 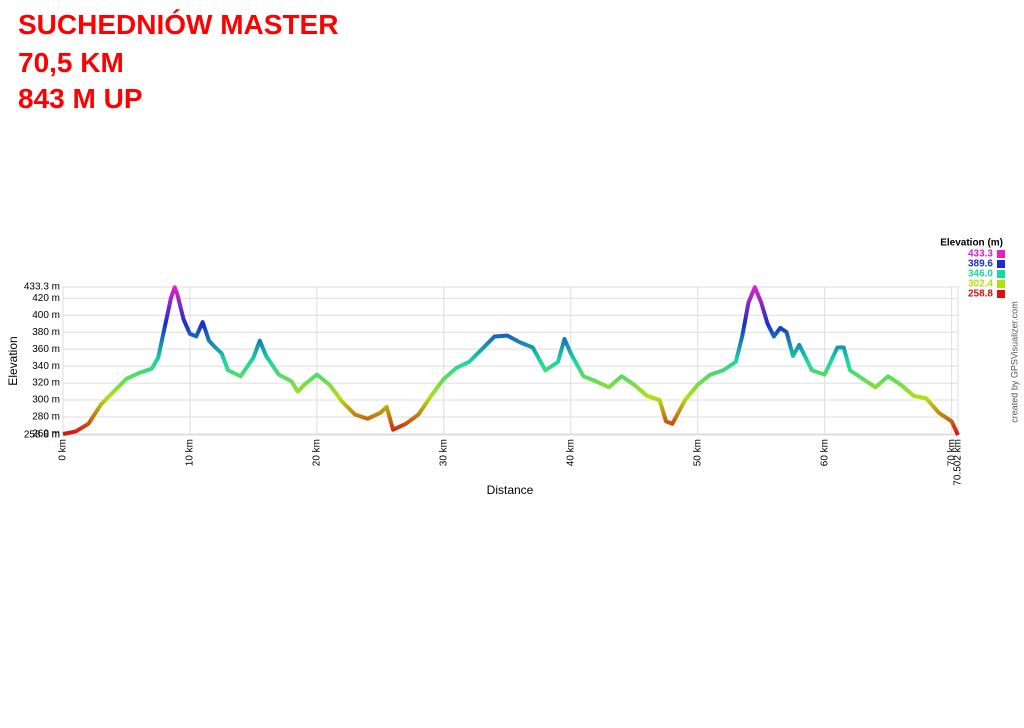 What do you see at coordinates (178, 24) in the screenshot?
I see `title-line: SUCHEDNIÓW MASTER` at bounding box center [178, 24].